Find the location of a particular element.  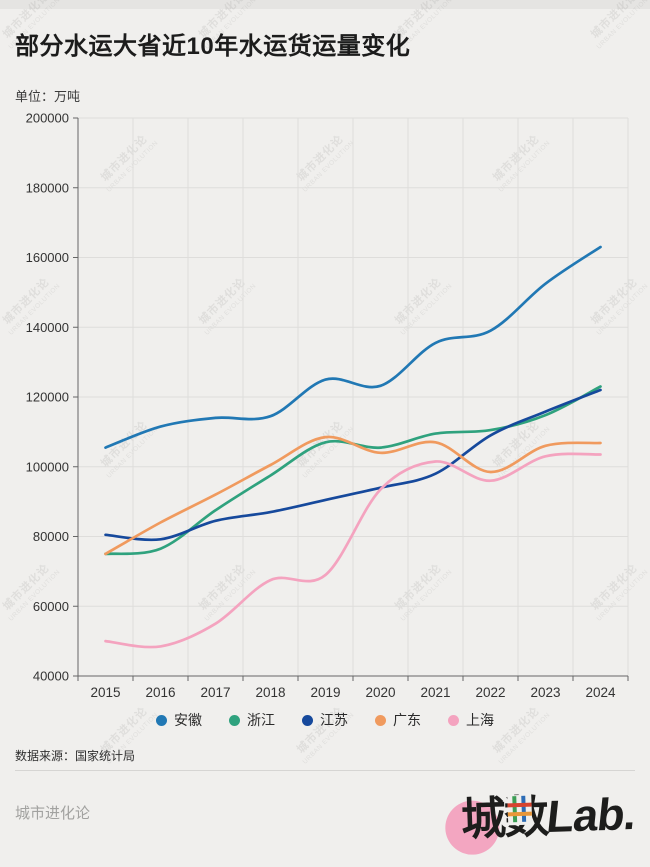

legend-item-2: 江苏 is located at coordinates (325, 720).